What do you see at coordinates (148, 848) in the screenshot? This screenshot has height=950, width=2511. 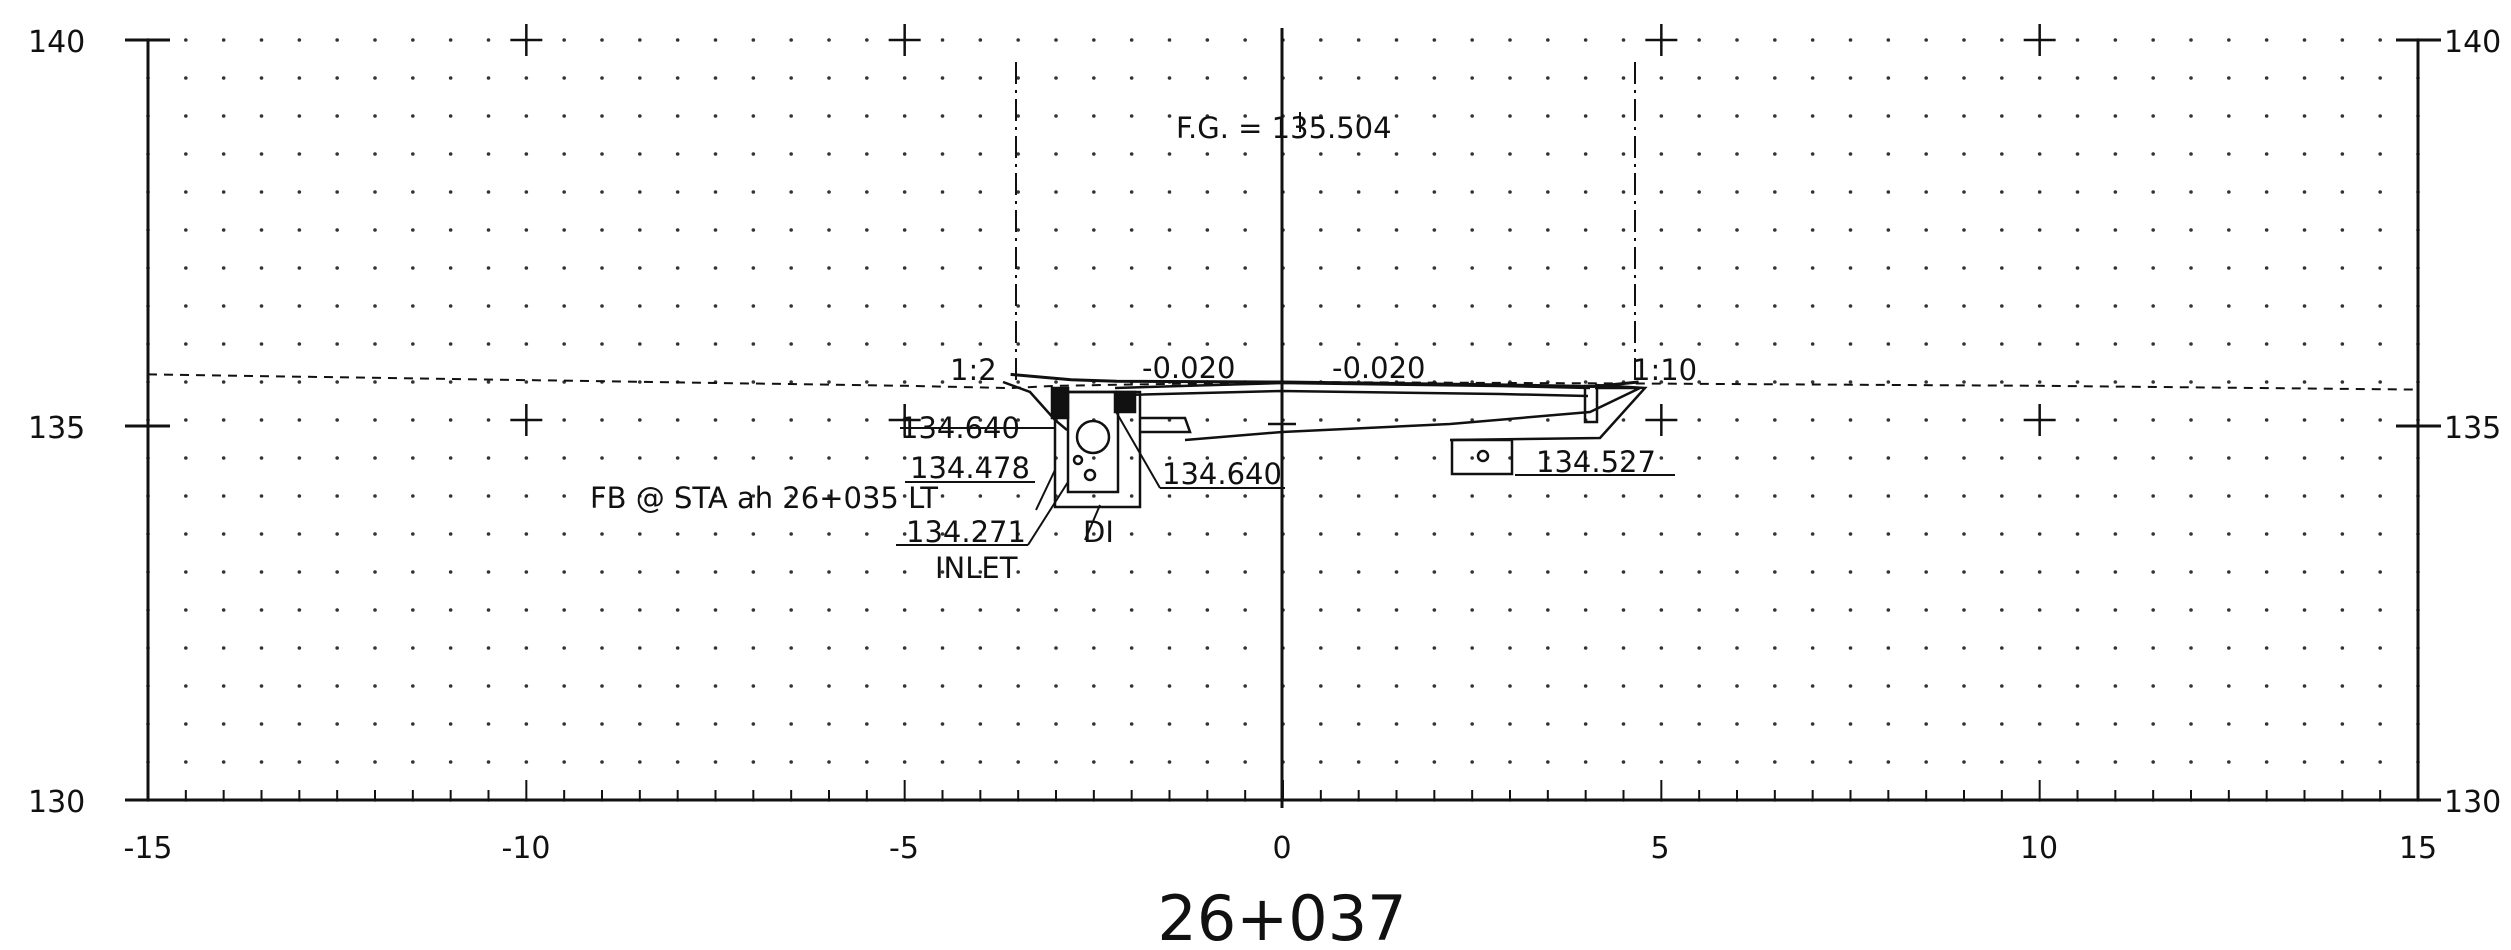 I see `x-label-neg15: -15` at bounding box center [148, 848].